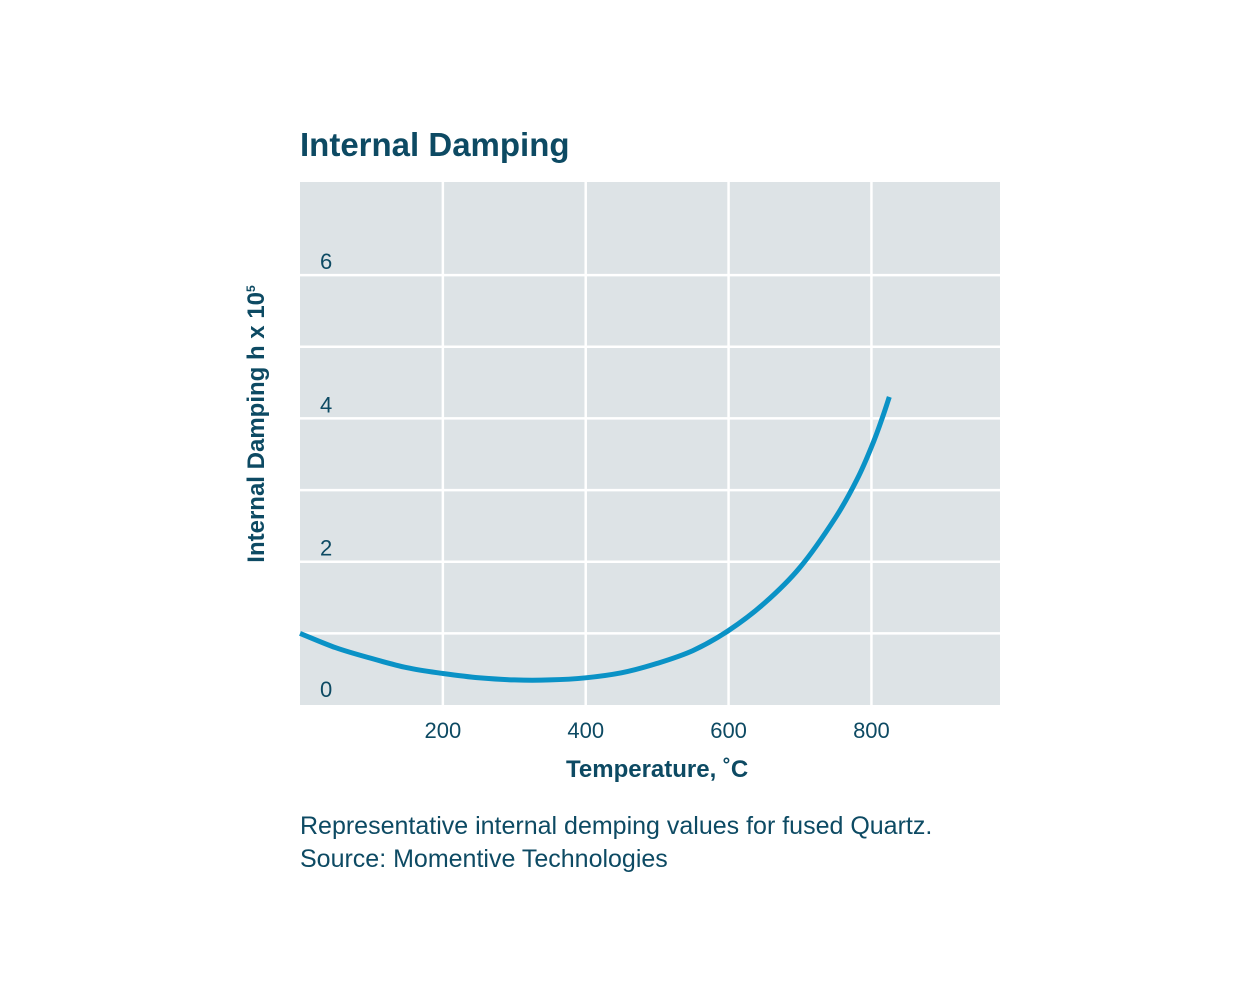  I want to click on x-tick-label-1: 400, so click(585, 730).